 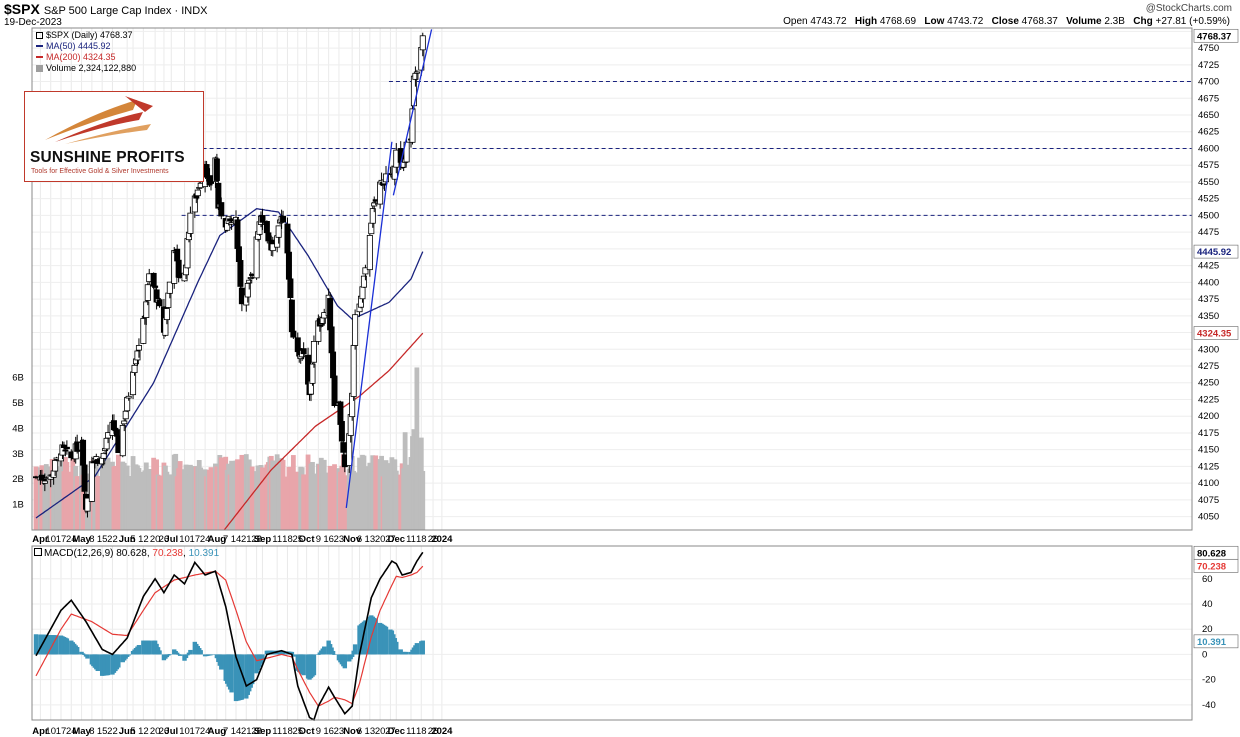 I want to click on x-tick-label: 28, so click(x=256, y=539).